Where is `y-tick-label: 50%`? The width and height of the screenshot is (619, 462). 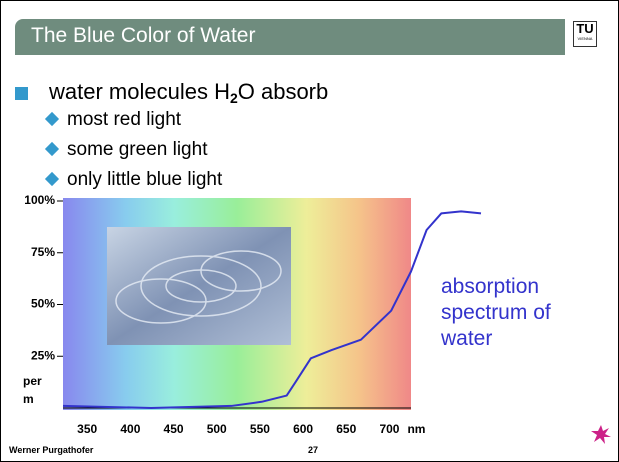
y-tick-label: 50% is located at coordinates (43, 304).